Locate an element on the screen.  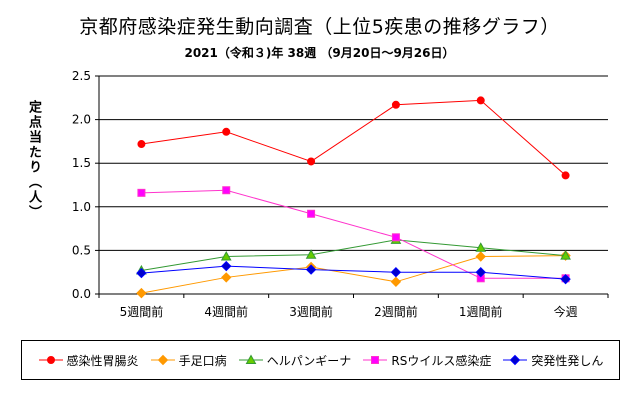
legend-label: 手足口病 is located at coordinates (202, 360).